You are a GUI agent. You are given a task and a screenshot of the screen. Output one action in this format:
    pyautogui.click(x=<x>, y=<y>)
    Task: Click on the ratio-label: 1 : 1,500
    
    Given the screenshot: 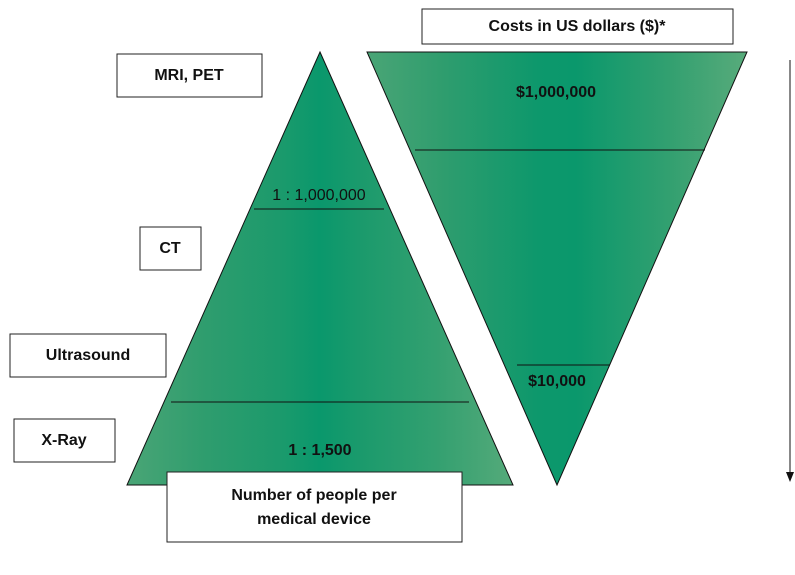 What is the action you would take?
    pyautogui.click(x=319, y=450)
    